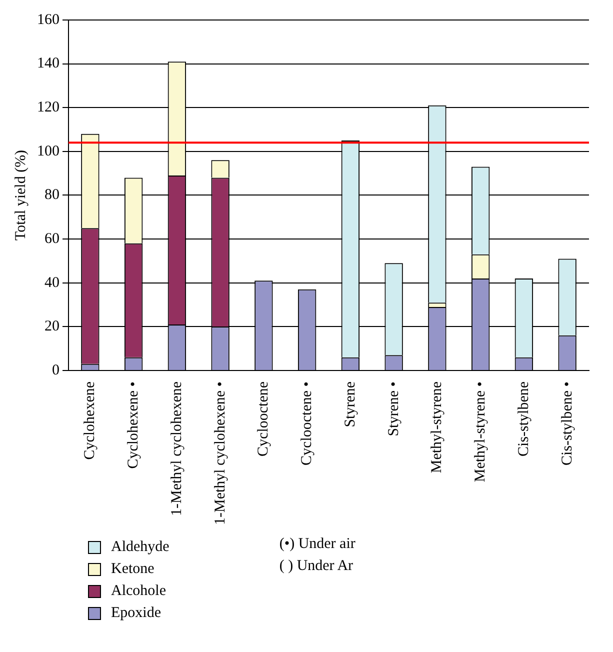  What do you see at coordinates (567, 423) in the screenshot?
I see `x-tick-label: Cis-stylbene •` at bounding box center [567, 423].